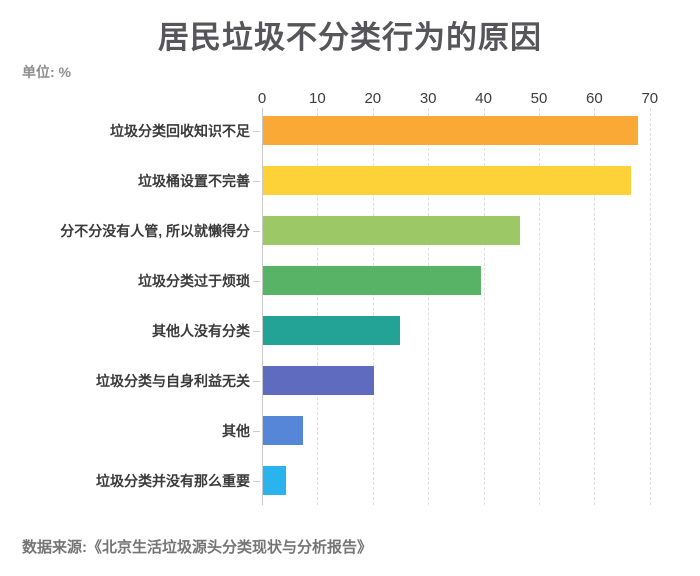 The image size is (700, 576). I want to click on category-label: 其他人没有分类, so click(201, 330).